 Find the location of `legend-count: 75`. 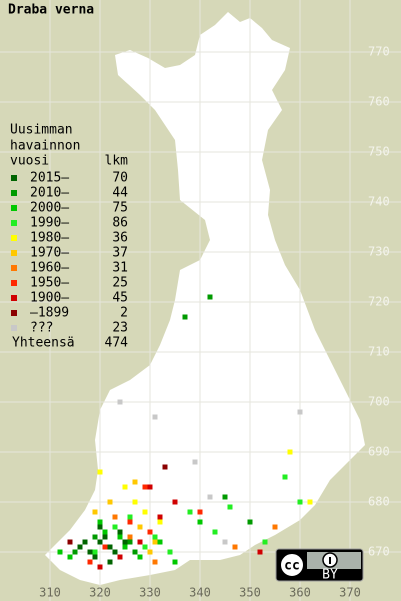

legend-count: 75 is located at coordinates (120, 208).